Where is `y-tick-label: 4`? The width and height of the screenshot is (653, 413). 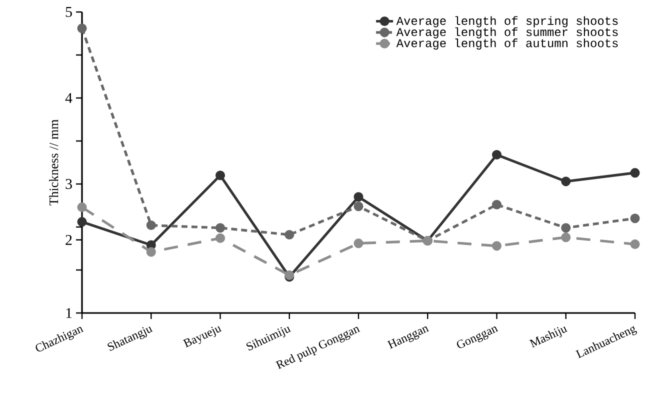 y-tick-label: 4 is located at coordinates (68, 98).